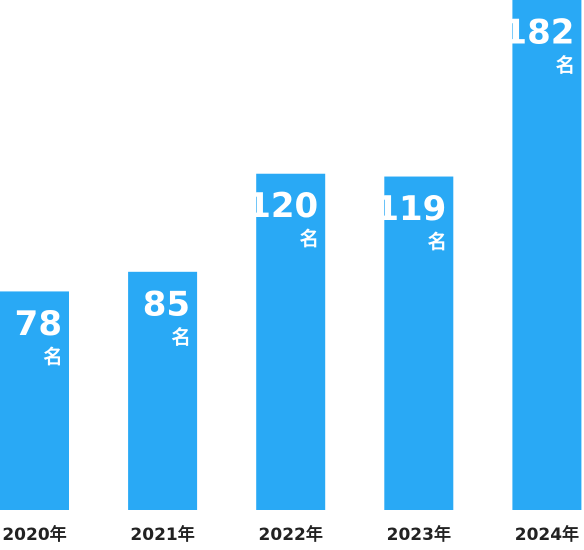  What do you see at coordinates (162, 534) in the screenshot?
I see `x-tick-label: 2021年` at bounding box center [162, 534].